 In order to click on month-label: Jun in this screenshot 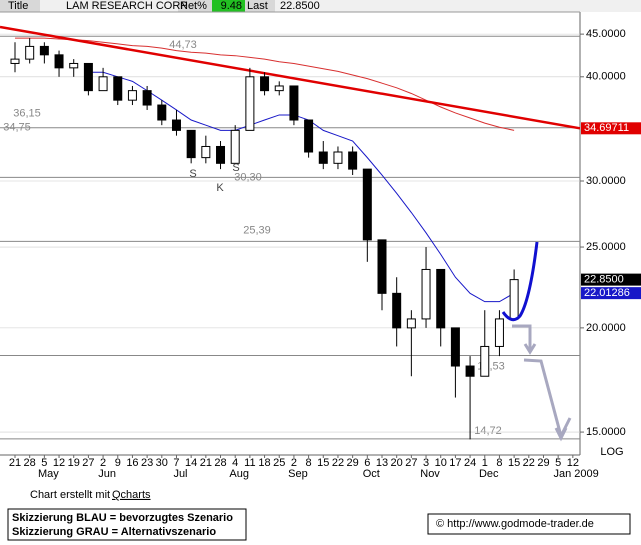, I will do `click(107, 474)`.